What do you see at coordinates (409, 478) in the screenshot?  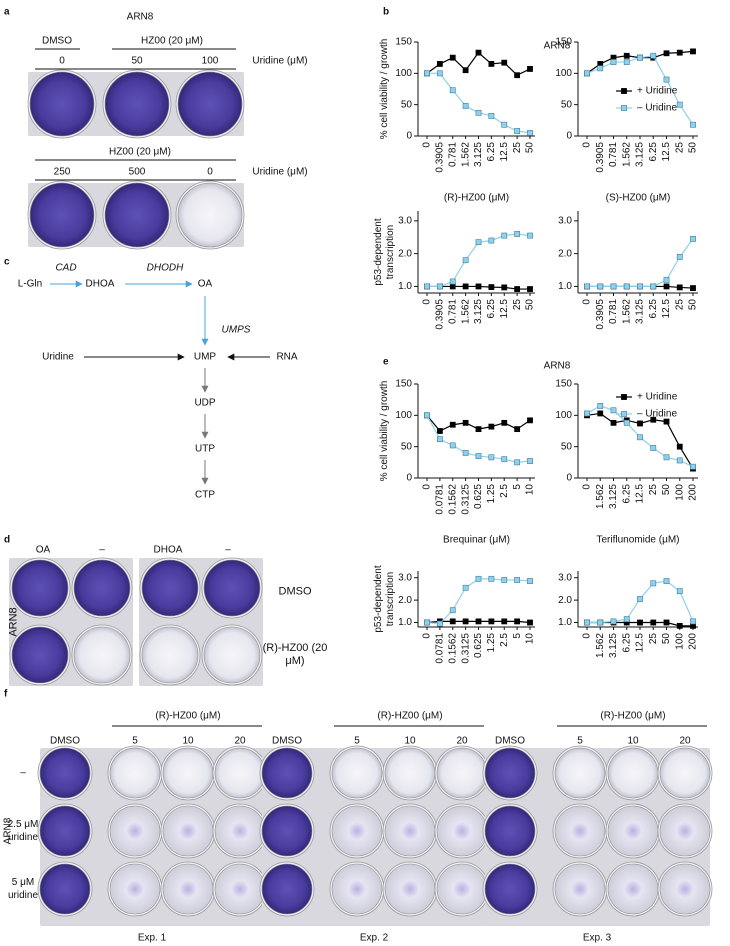 I see `y-tick-label: 0` at bounding box center [409, 478].